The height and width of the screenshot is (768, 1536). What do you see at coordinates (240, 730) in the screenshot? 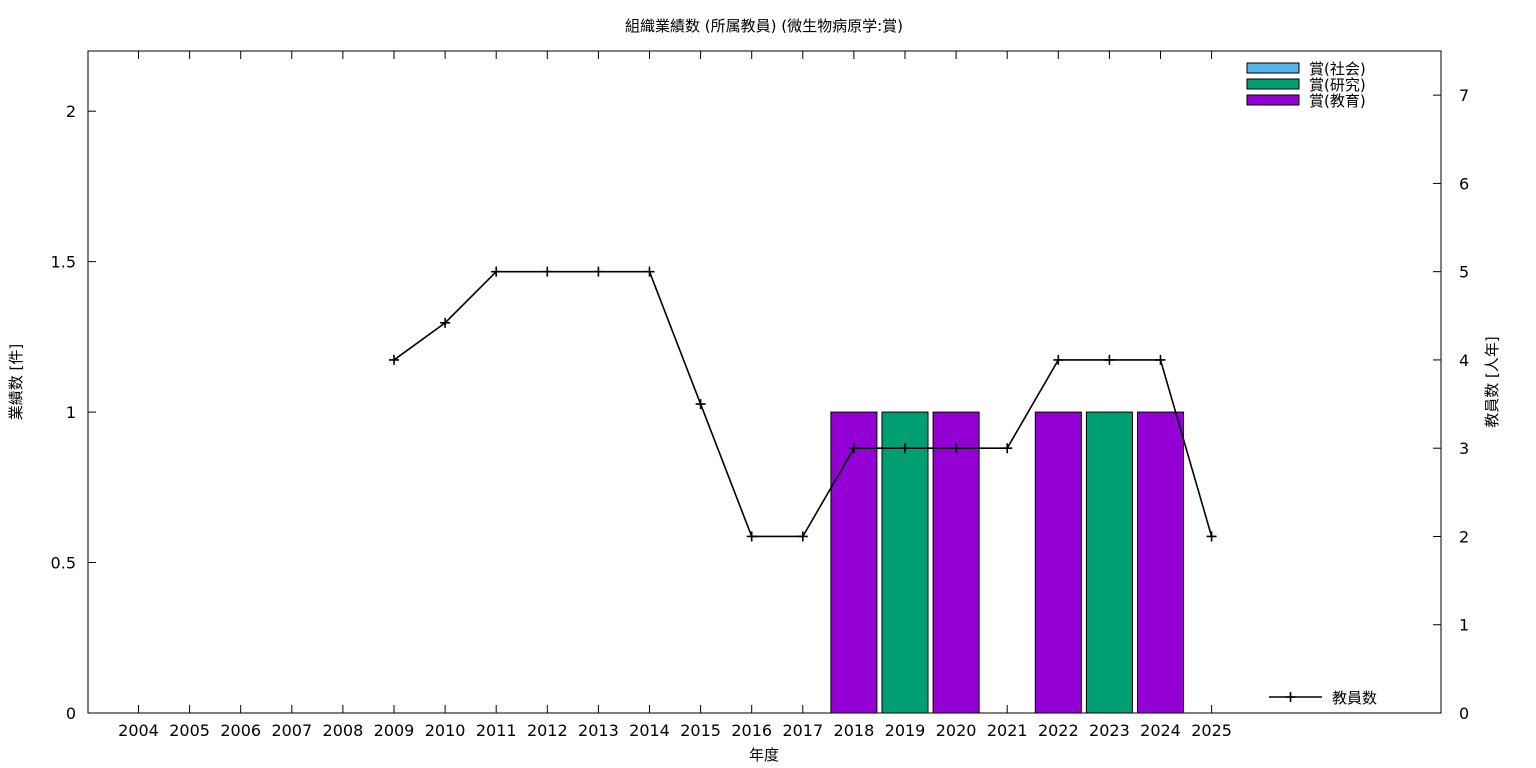
I see `x-tick-label: 2006` at bounding box center [240, 730].